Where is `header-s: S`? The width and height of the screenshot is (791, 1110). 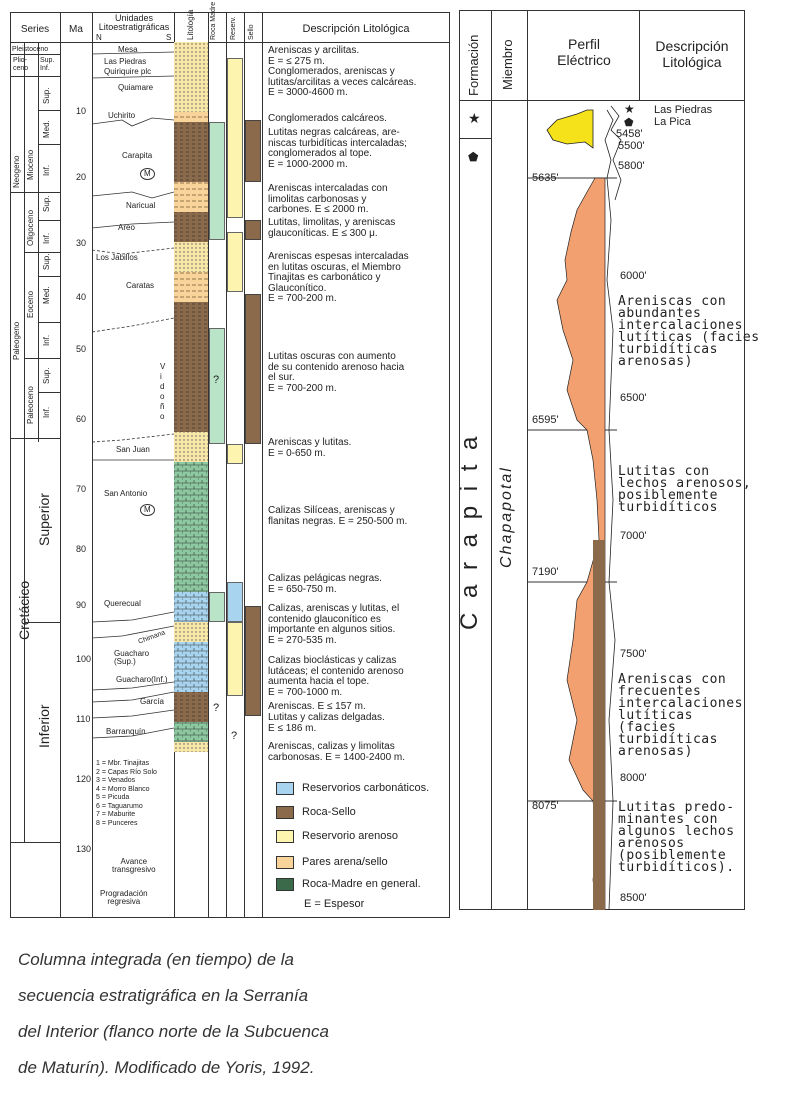
header-s: S is located at coordinates (169, 37).